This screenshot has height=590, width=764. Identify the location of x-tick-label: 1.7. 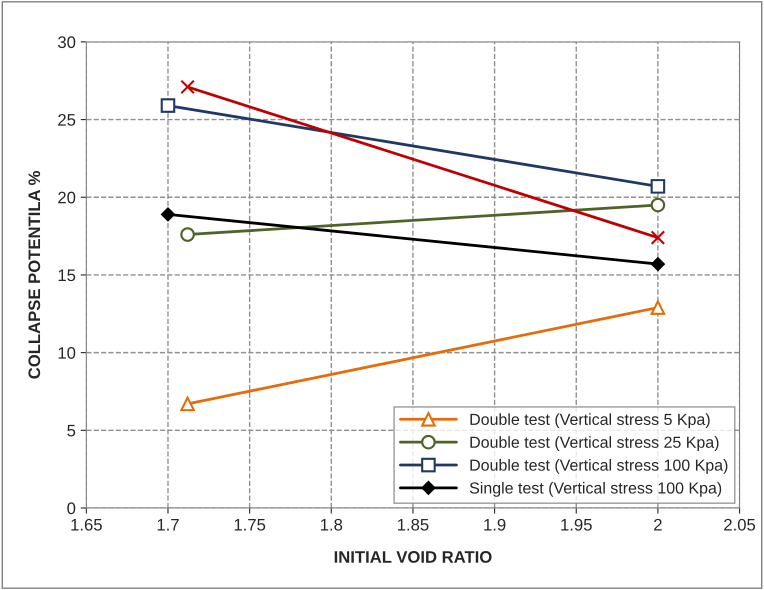
(168, 524).